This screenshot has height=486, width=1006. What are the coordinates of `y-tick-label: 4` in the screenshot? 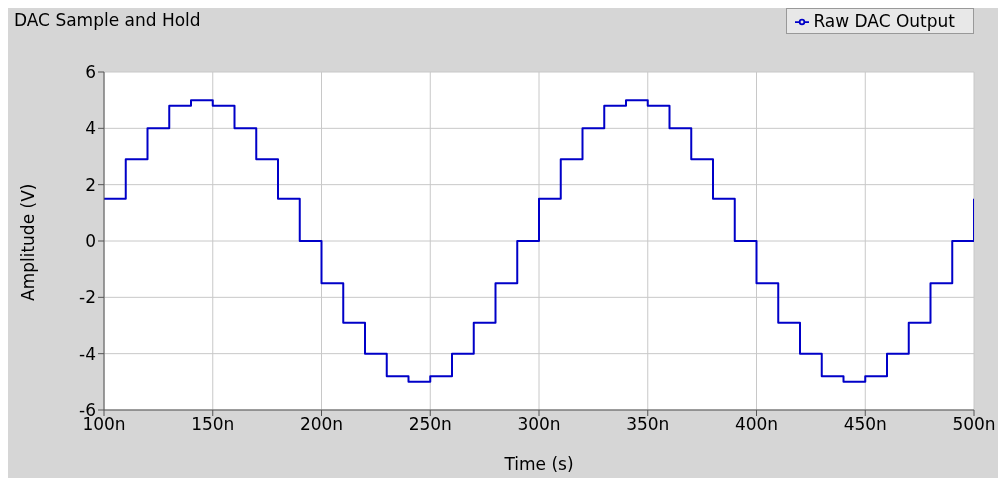 It's located at (90, 128).